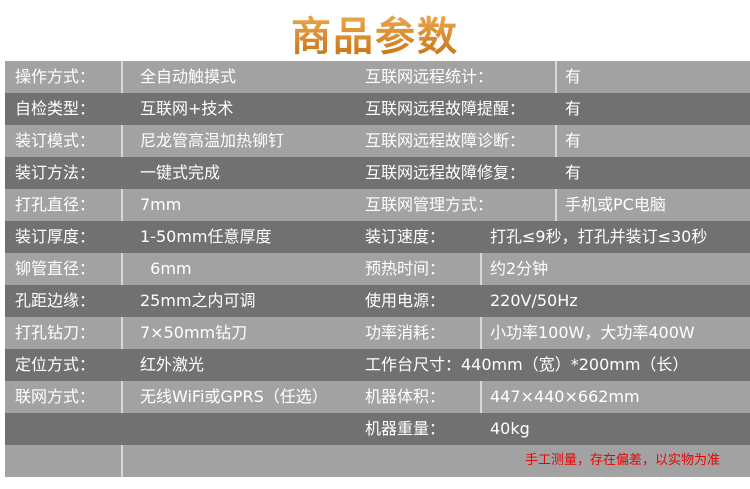 The image size is (750, 489). I want to click on table-row: 装订方法： 一键式完成 互联网远程故障修复： 有, so click(377, 173).